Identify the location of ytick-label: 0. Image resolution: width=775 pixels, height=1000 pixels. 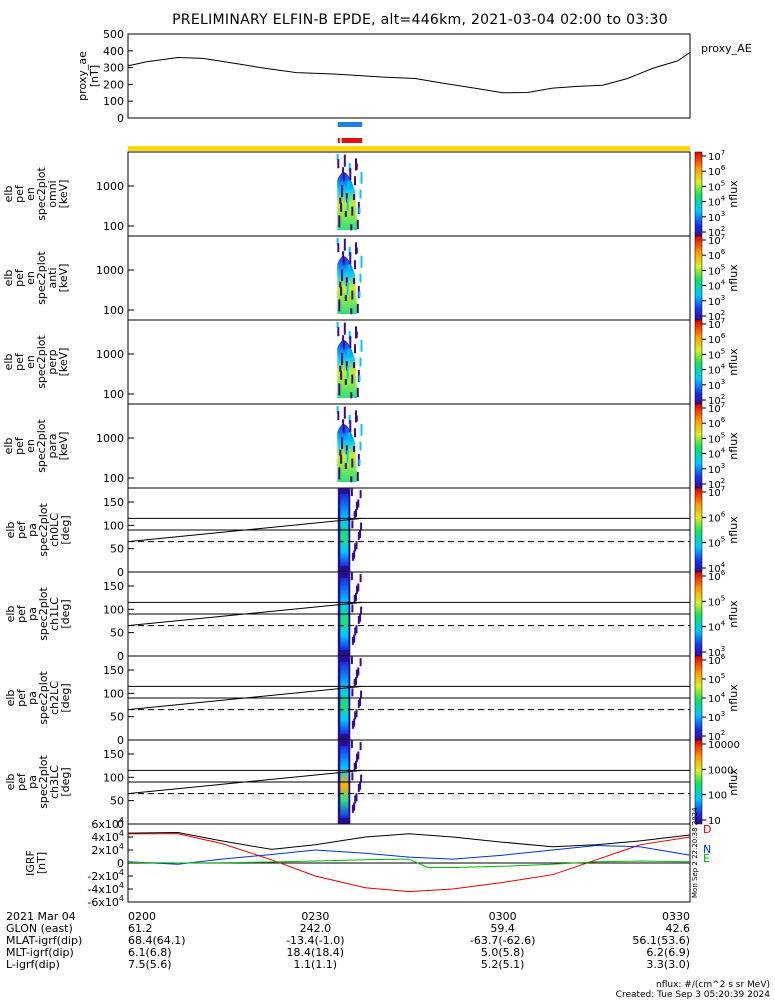
(120, 572).